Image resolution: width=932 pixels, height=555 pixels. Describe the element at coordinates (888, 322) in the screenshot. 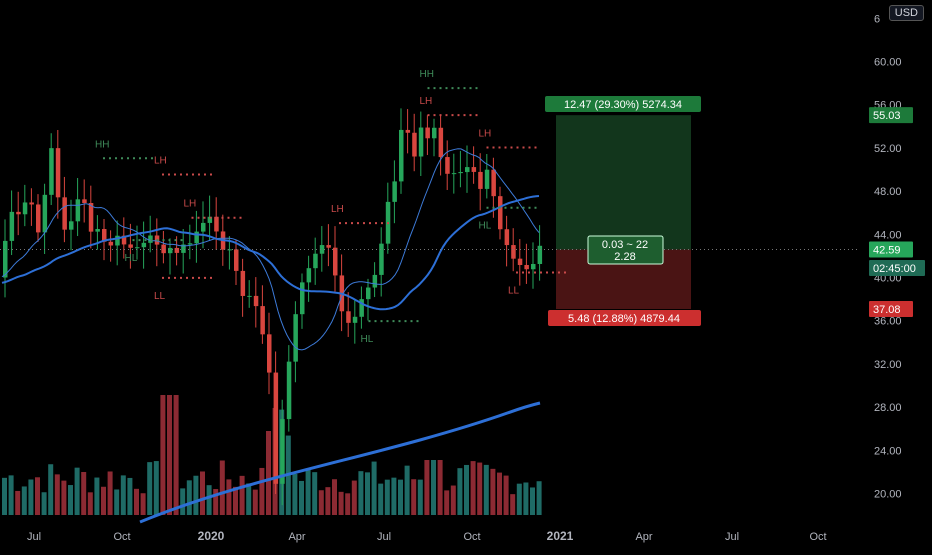

I see `y-tick-label: 36.00` at that location.